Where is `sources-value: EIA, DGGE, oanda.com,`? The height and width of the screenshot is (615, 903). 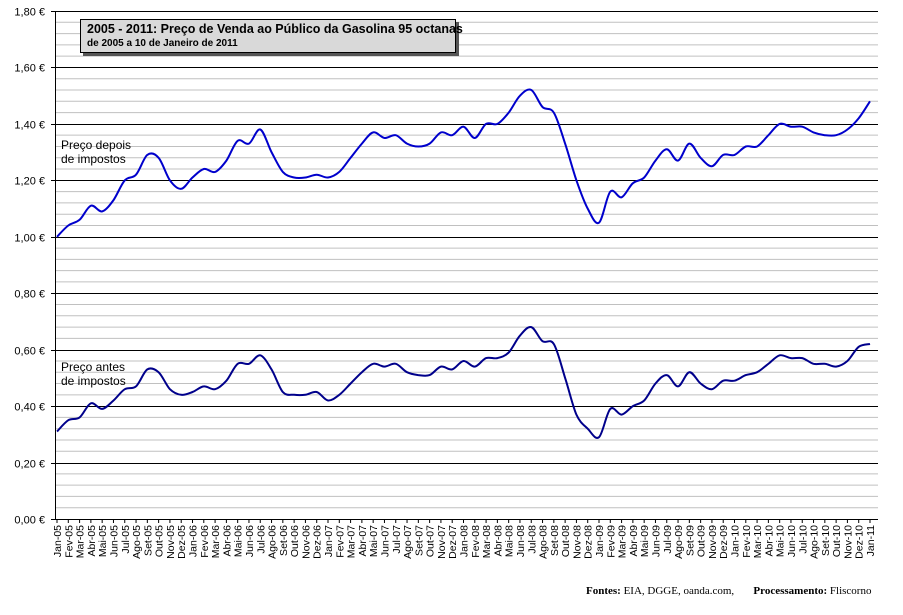 sources-value: EIA, DGGE, oanda.com, is located at coordinates (679, 591).